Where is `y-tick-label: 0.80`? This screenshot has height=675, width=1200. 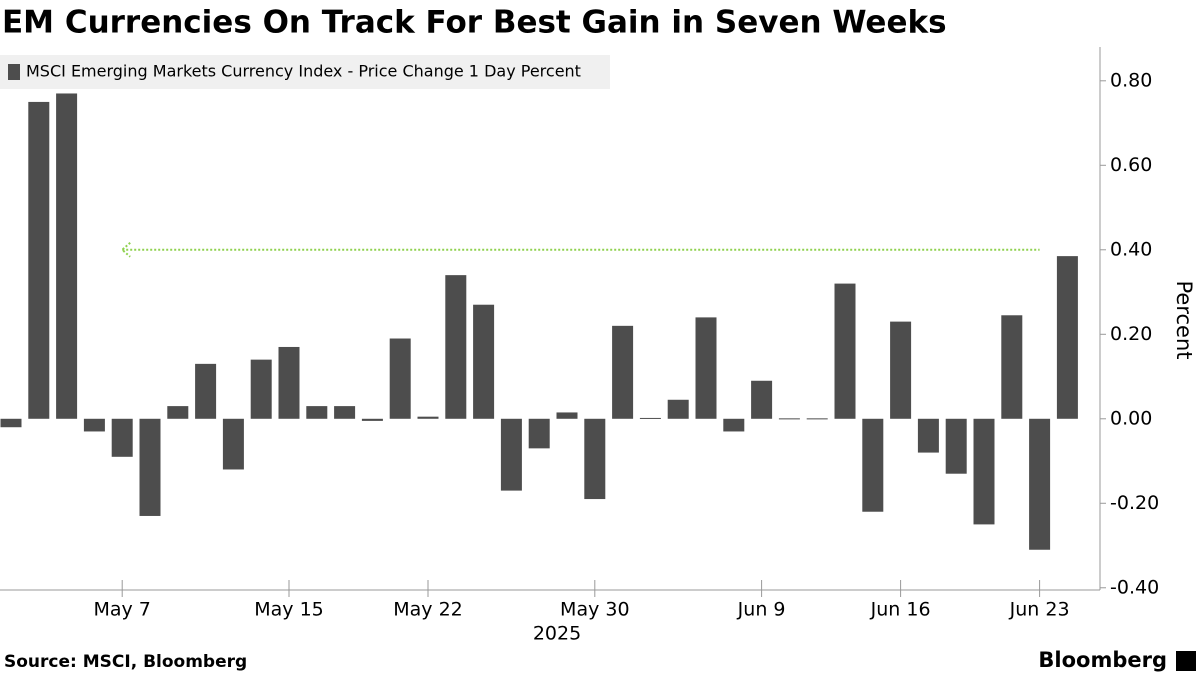
y-tick-label: 0.80 is located at coordinates (1131, 80).